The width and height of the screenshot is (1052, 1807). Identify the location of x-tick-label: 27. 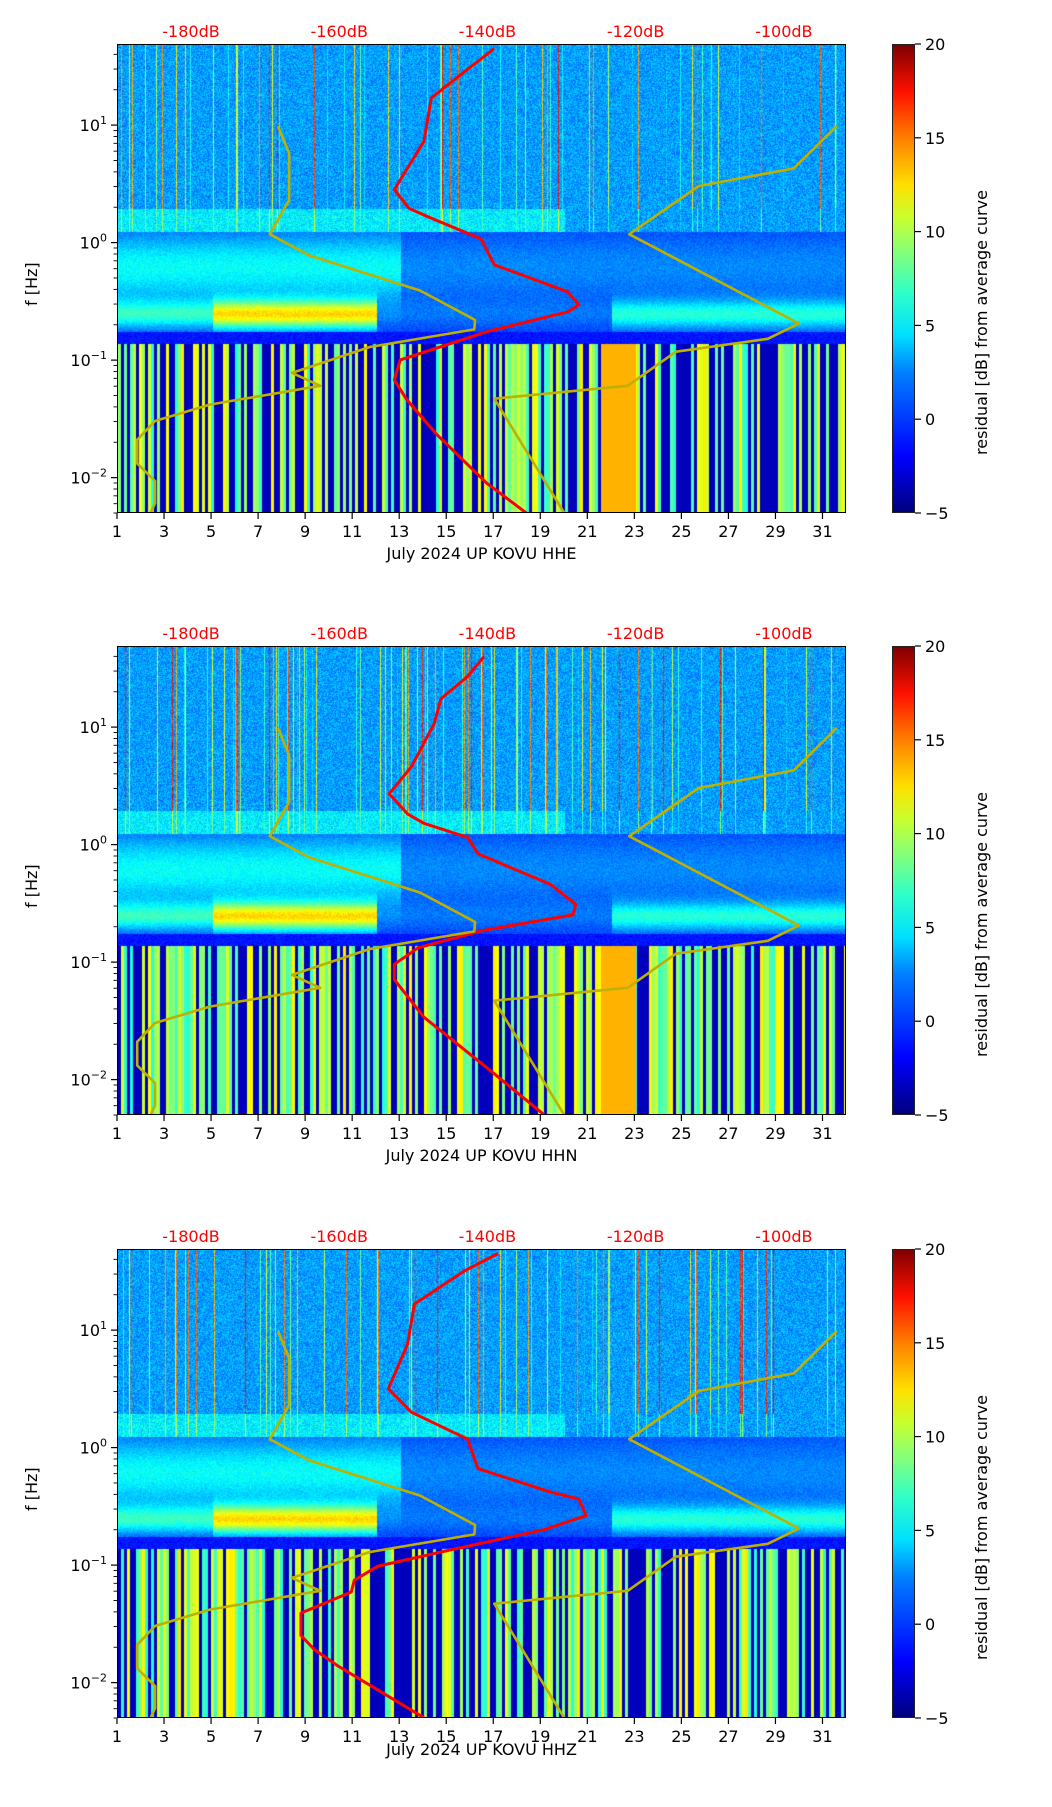
(728, 1736).